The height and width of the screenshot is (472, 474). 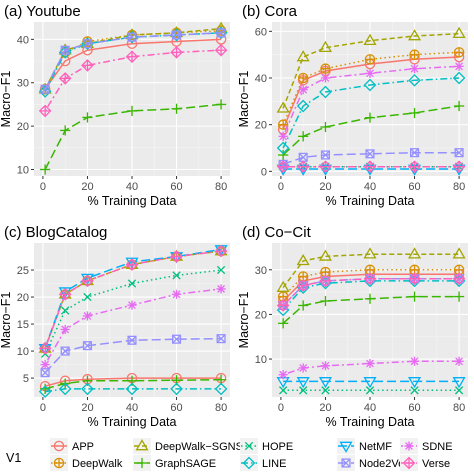 What do you see at coordinates (13, 458) in the screenshot?
I see `legend-title: V1` at bounding box center [13, 458].